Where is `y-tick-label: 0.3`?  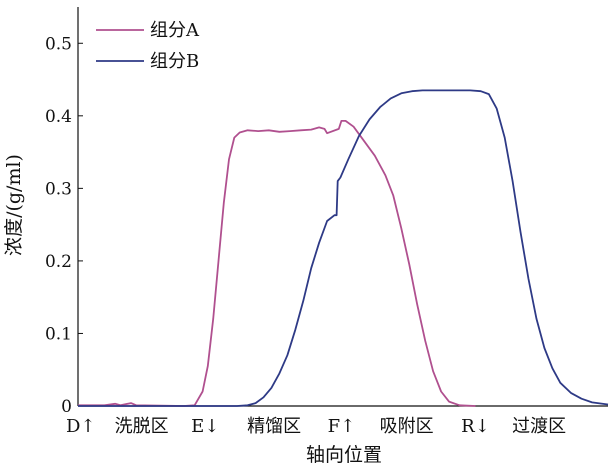
y-tick-label: 0.3 is located at coordinates (58, 189).